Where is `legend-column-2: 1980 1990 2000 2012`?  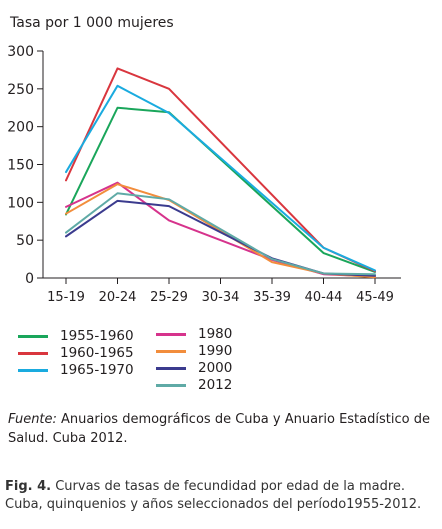 legend-column-2: 1980 1990 2000 2012 is located at coordinates (194, 360).